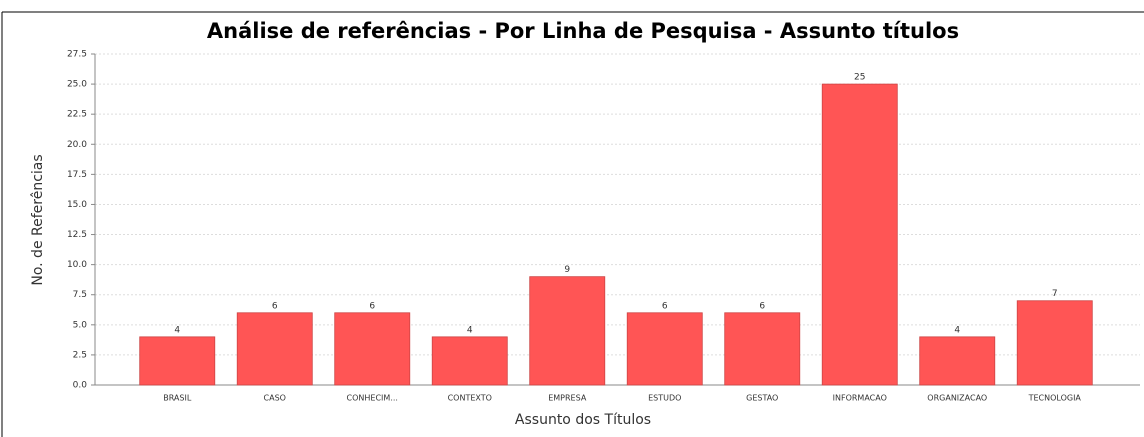  I want to click on x-tick-label: EMPRESA, so click(567, 398).